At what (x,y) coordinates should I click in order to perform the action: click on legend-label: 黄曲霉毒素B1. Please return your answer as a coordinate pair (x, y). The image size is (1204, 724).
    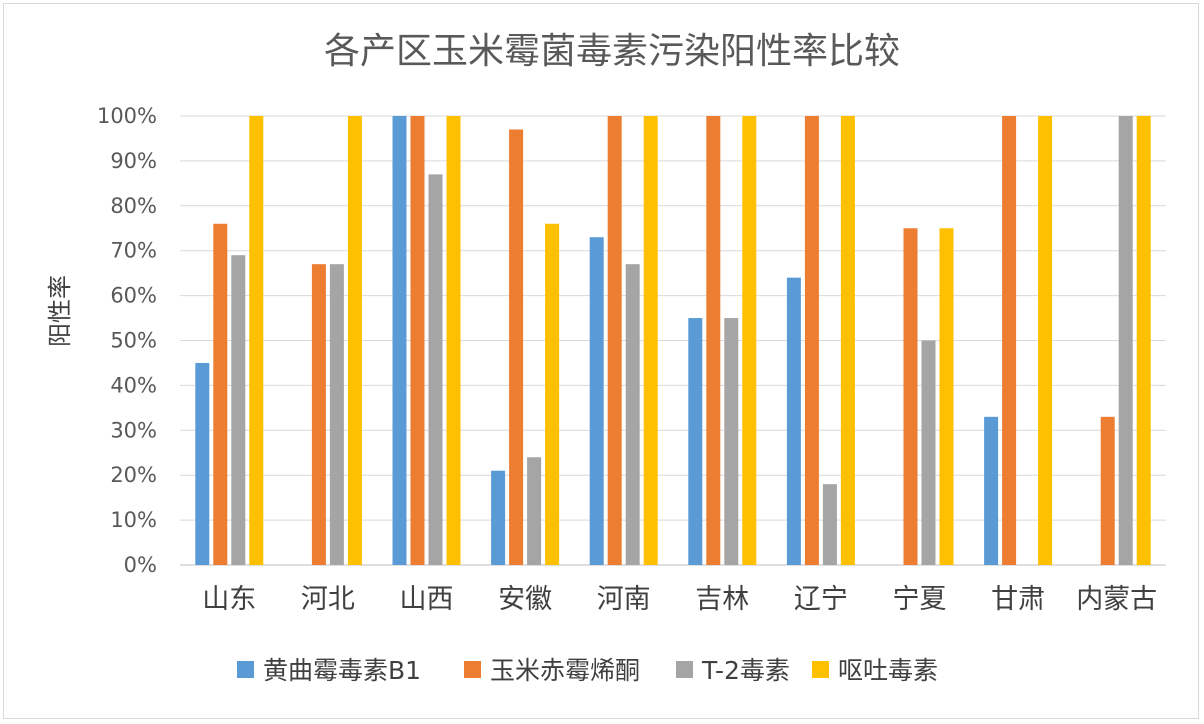
    Looking at the image, I should click on (342, 670).